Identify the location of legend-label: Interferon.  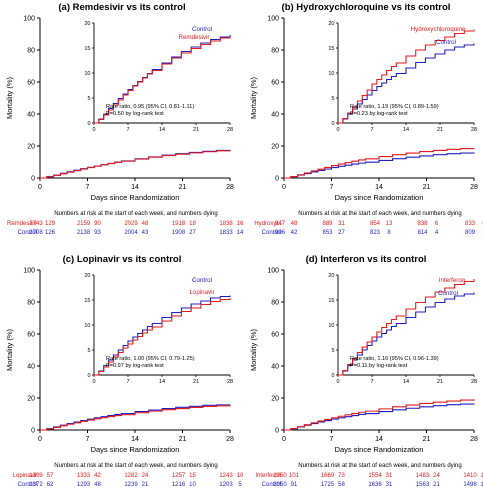
(452, 280).